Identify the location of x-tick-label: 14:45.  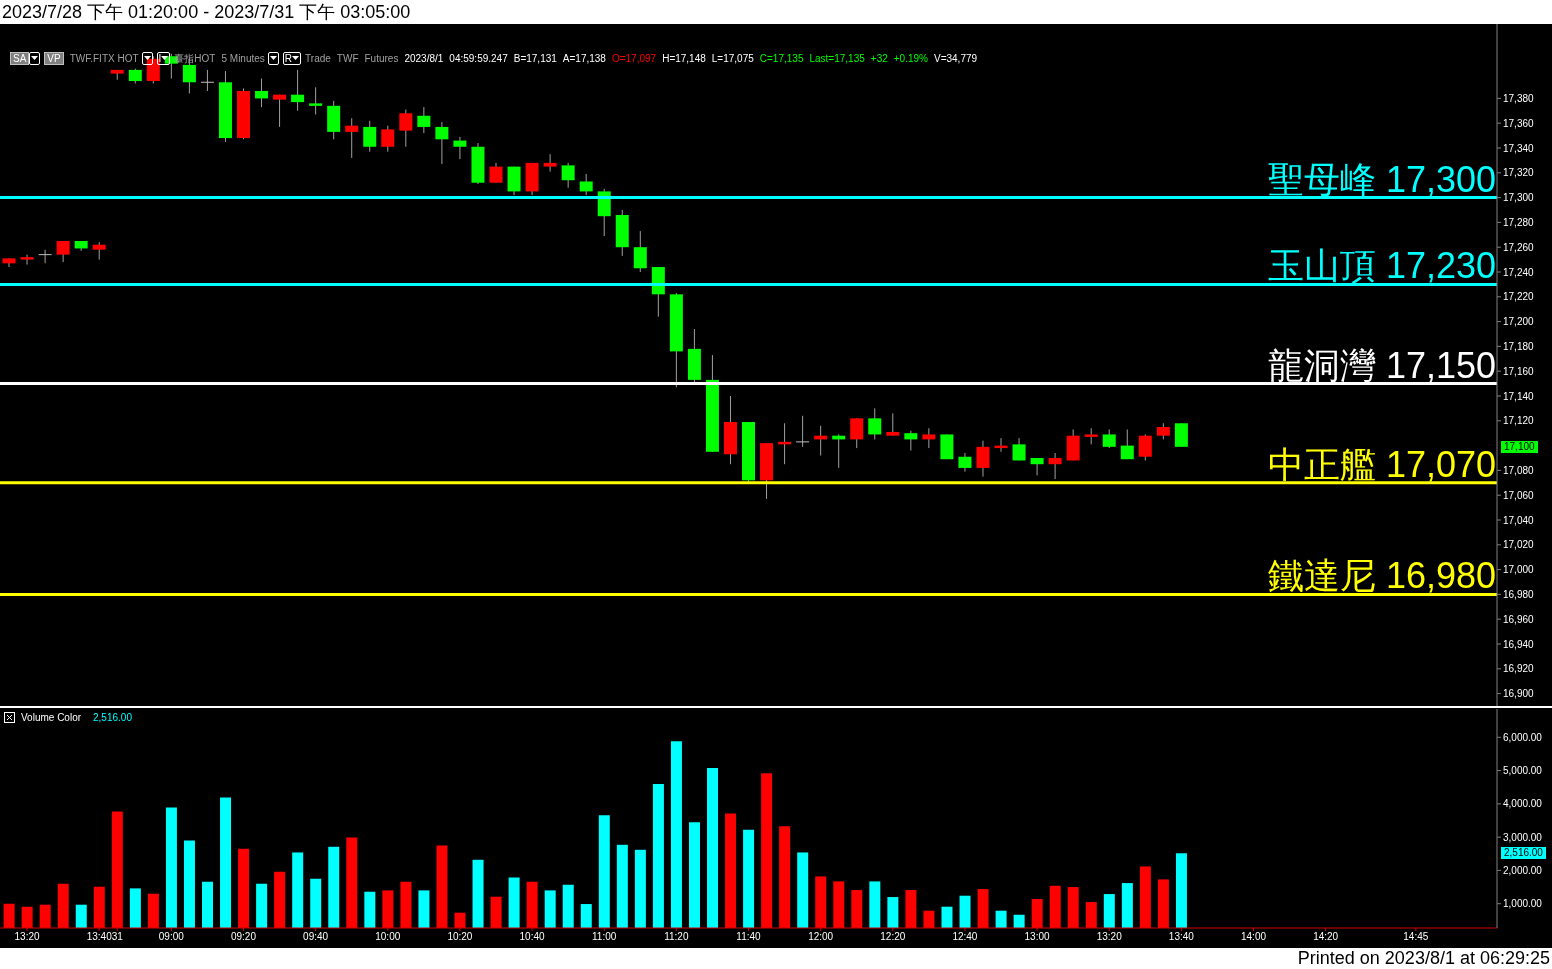
(1416, 937).